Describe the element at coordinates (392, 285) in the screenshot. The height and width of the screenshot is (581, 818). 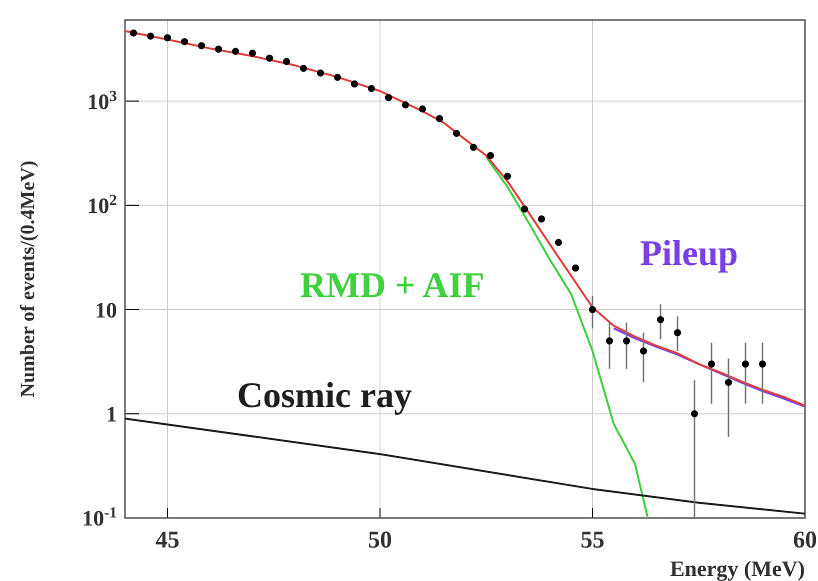
I see `series-label: RMD + AIF` at that location.